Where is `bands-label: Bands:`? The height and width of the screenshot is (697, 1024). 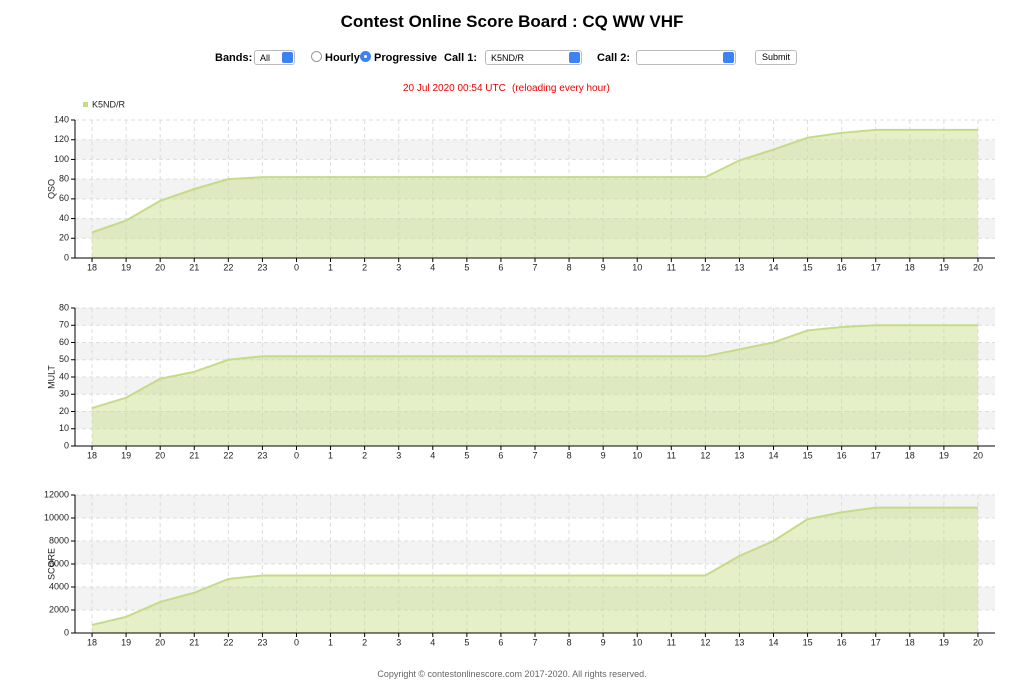 bands-label: Bands: is located at coordinates (234, 58).